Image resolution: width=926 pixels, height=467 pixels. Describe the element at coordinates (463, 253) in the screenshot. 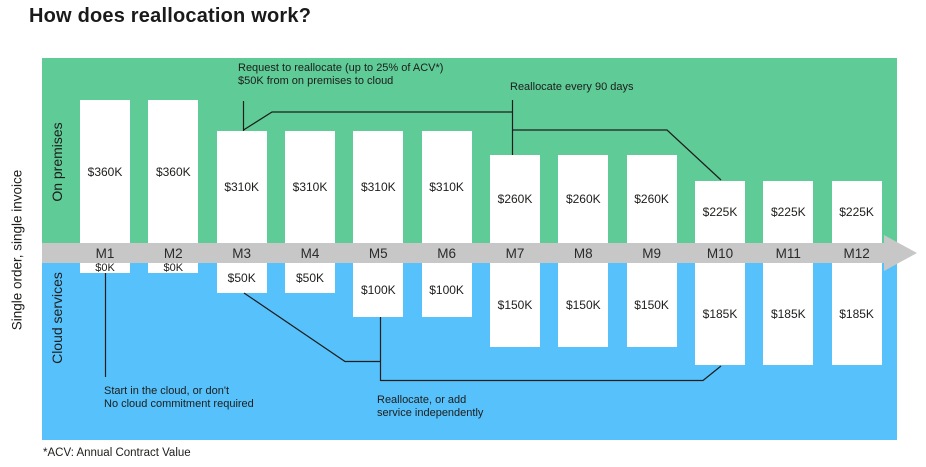

I see `timeline-band` at that location.